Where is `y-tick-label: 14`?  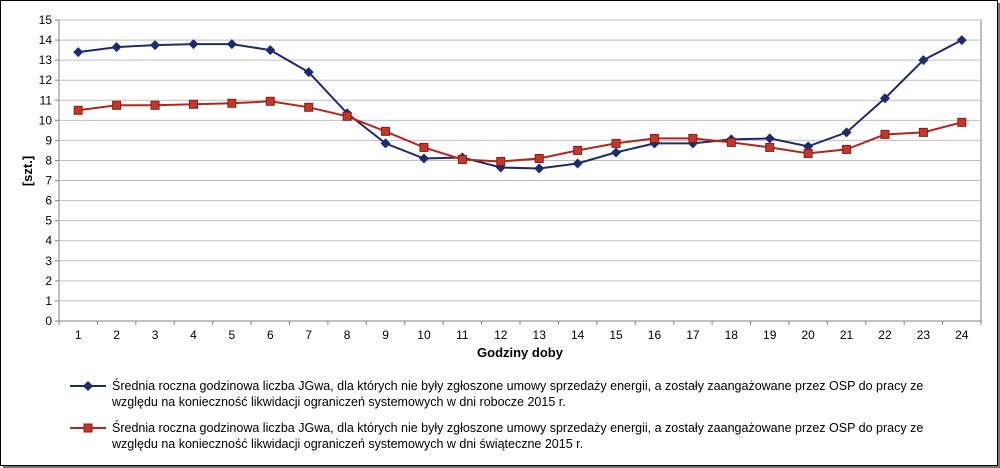
y-tick-label: 14 is located at coordinates (46, 40).